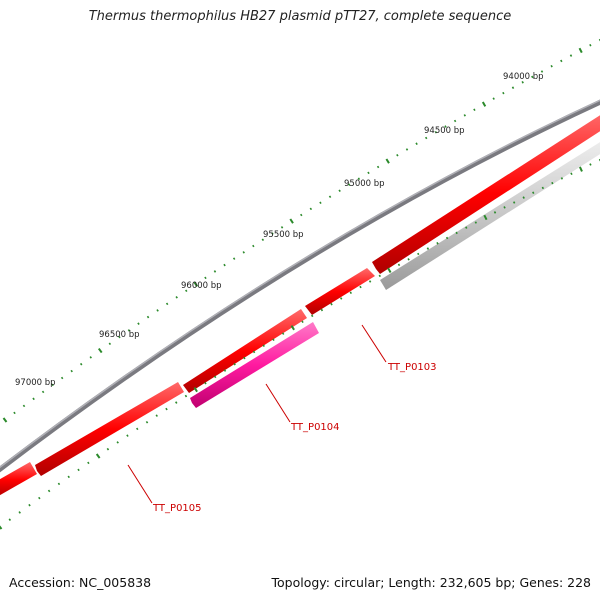 This screenshot has width=600, height=600. What do you see at coordinates (340, 291) in the screenshot?
I see `gene-block-forward-tt-p0103-upper` at bounding box center [340, 291].